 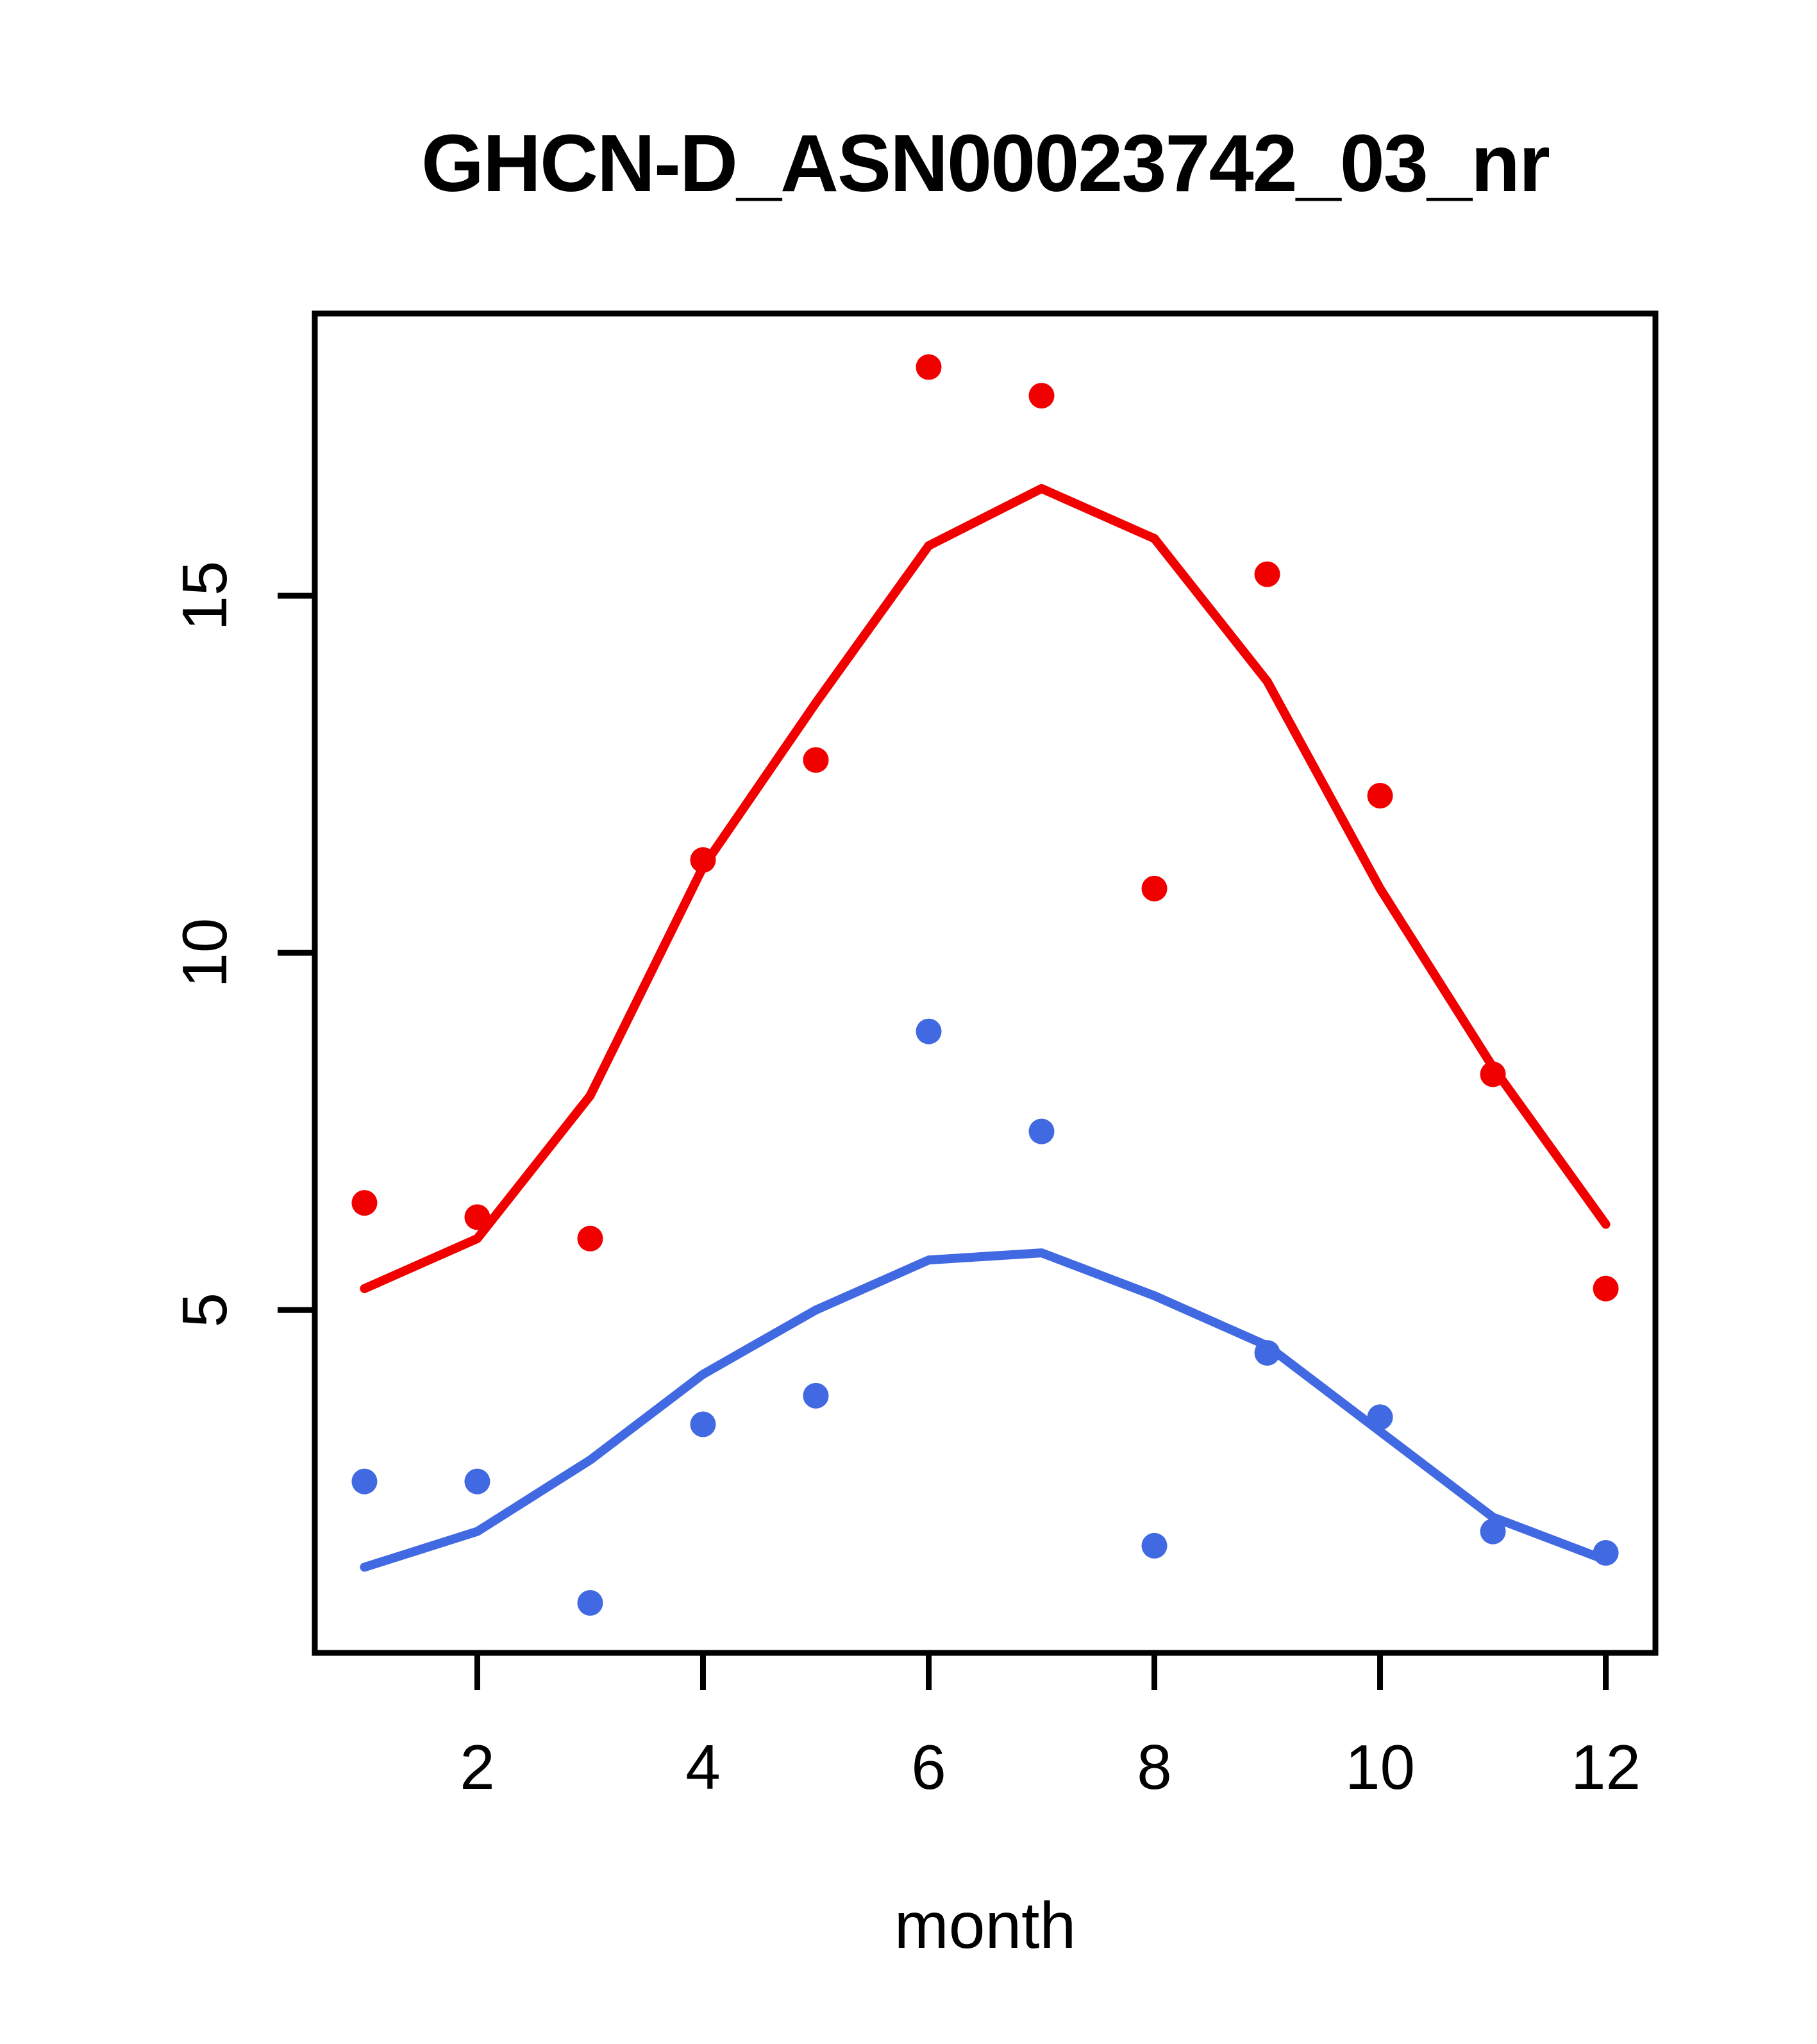 I want to click on x-axis-tick-label: 10, so click(x=1380, y=1767).